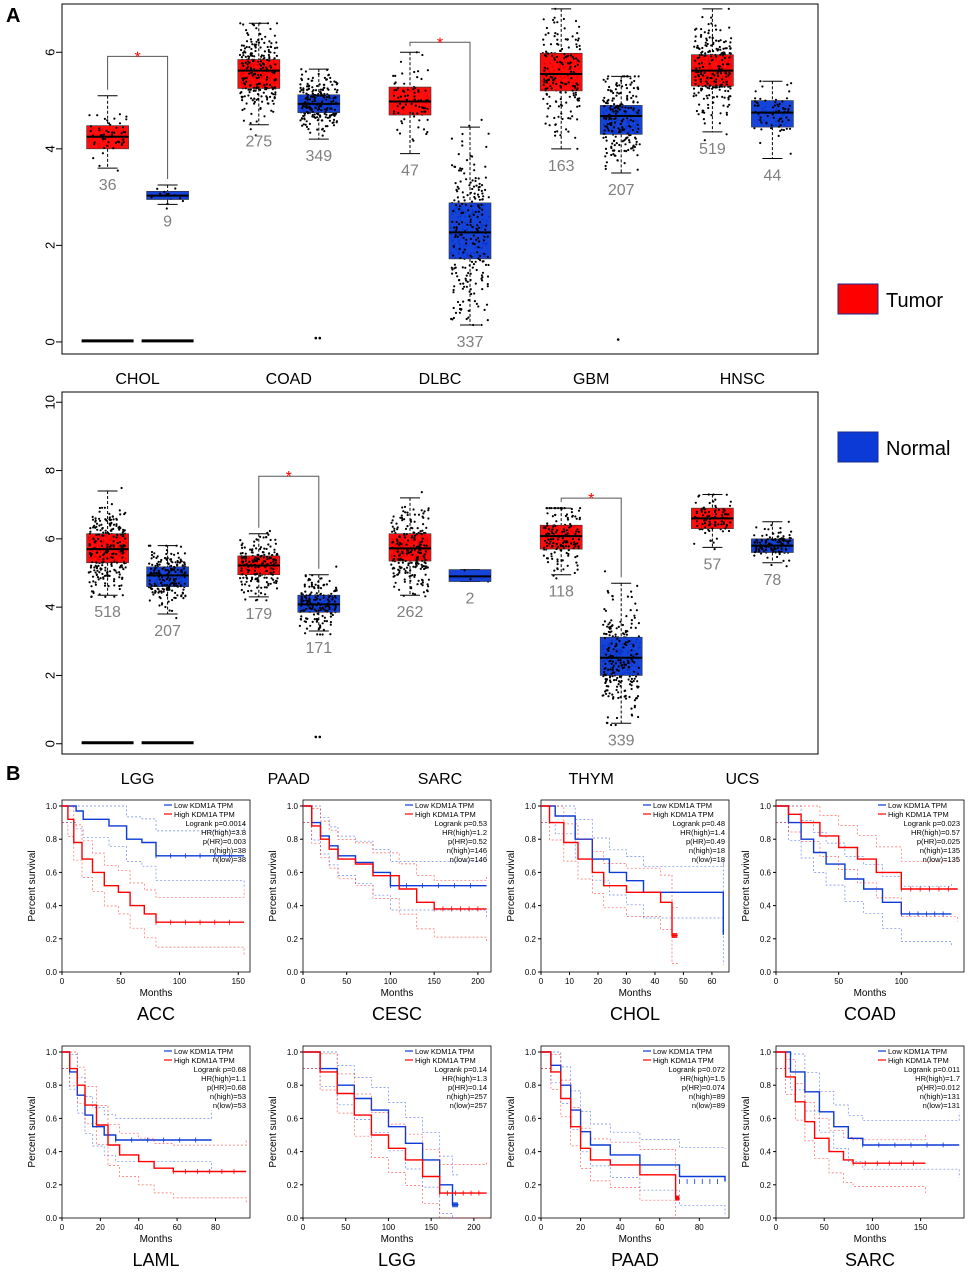 This screenshot has width=976, height=1284. Describe the element at coordinates (591, 379) in the screenshot. I see `x-category-label: GBM` at that location.